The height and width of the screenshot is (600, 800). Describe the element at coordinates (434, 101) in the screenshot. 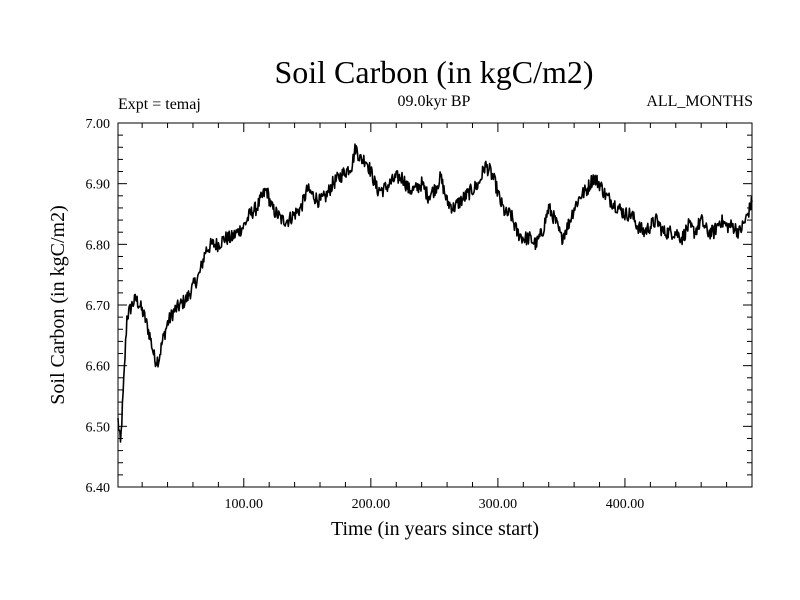

I see `chart-subtitle: 09.0kyr BP` at that location.